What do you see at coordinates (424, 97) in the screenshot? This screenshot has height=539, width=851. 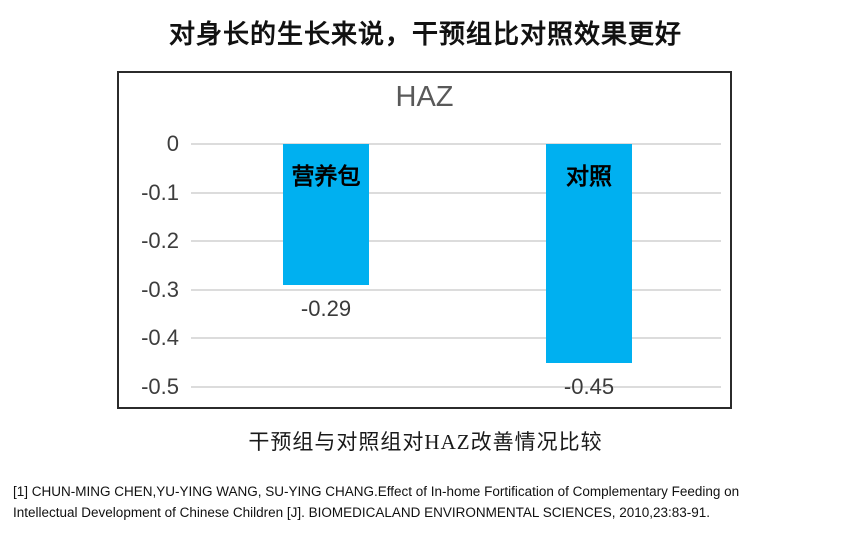 I see `chart-title: HAZ` at bounding box center [424, 97].